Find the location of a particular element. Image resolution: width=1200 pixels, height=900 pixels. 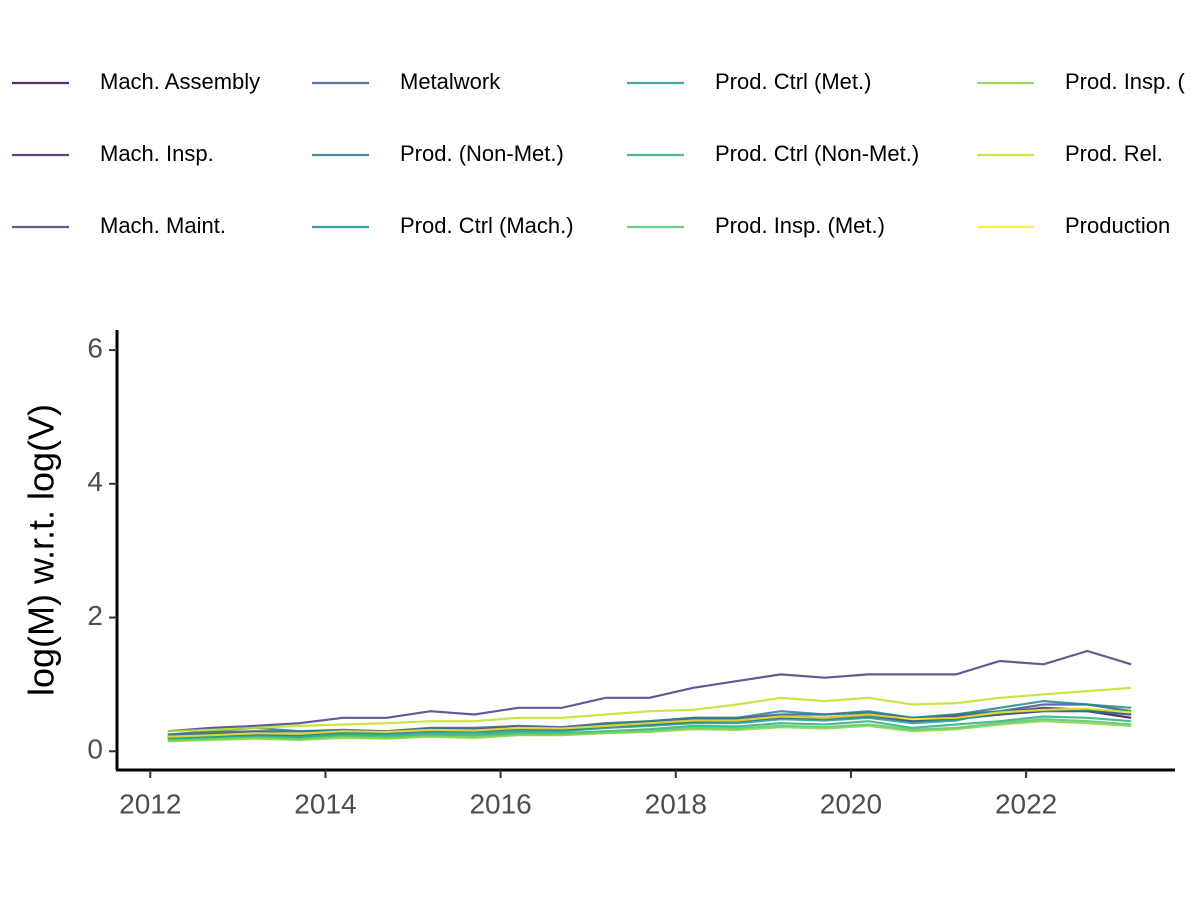

x-tick-label: 2018 is located at coordinates (676, 803).